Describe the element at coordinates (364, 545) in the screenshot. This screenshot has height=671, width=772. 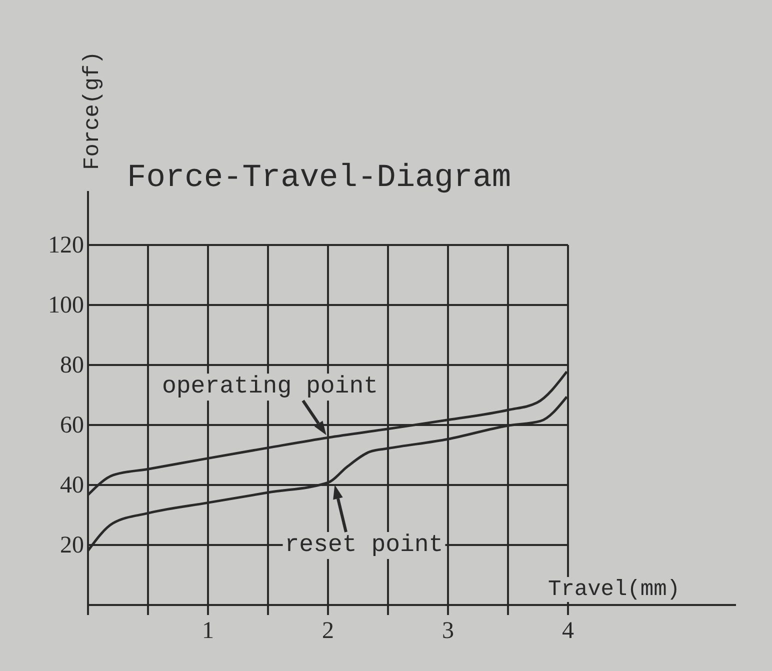
I see `annotation: reset point` at that location.